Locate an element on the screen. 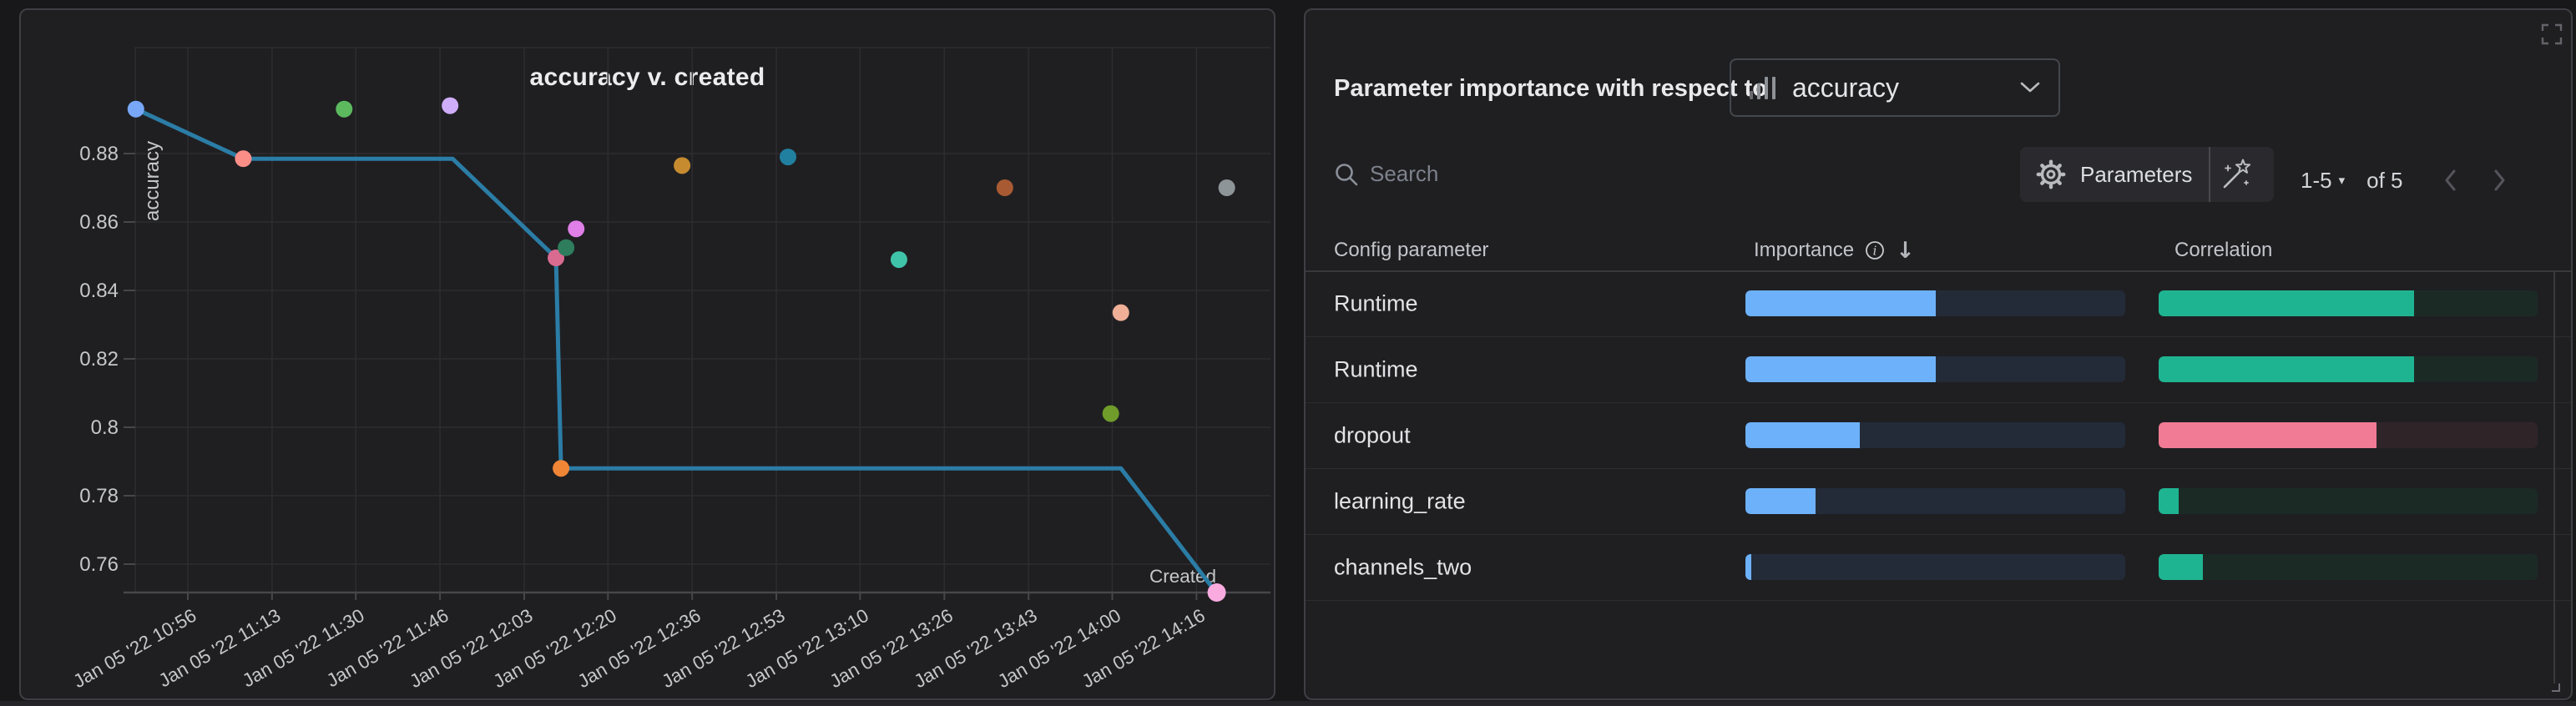 The height and width of the screenshot is (706, 2576). parameters-button: Parameters is located at coordinates (2114, 174).